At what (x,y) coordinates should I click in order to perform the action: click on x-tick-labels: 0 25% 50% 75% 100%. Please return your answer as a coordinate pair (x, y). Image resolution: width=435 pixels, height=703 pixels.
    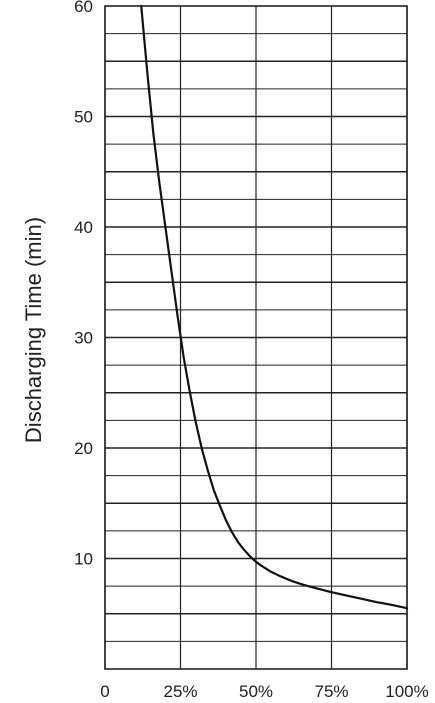
    Looking at the image, I should click on (264, 691).